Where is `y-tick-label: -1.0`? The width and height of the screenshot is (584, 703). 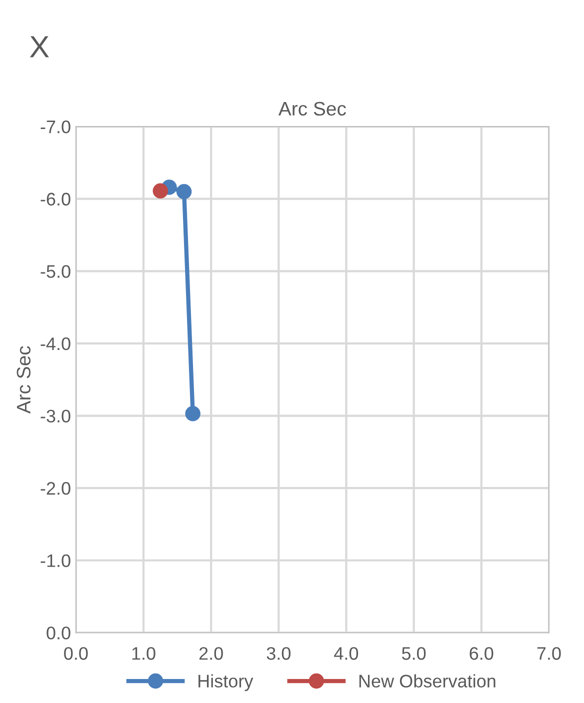 y-tick-label: -1.0 is located at coordinates (55, 561).